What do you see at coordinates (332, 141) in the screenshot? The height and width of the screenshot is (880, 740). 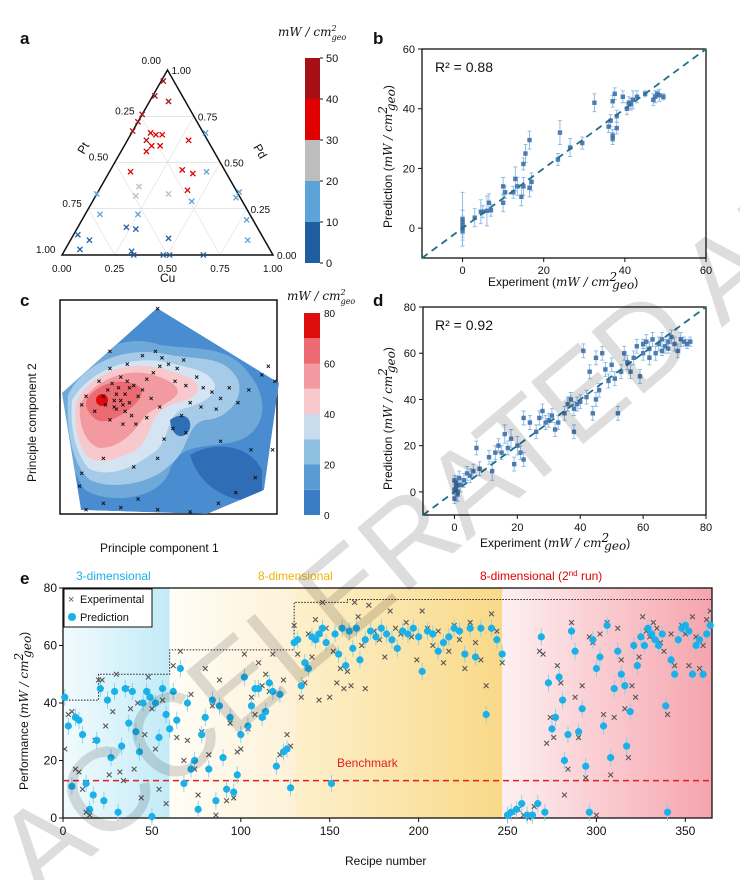 I see `colorbar-a-tick-label: 30` at bounding box center [332, 141].